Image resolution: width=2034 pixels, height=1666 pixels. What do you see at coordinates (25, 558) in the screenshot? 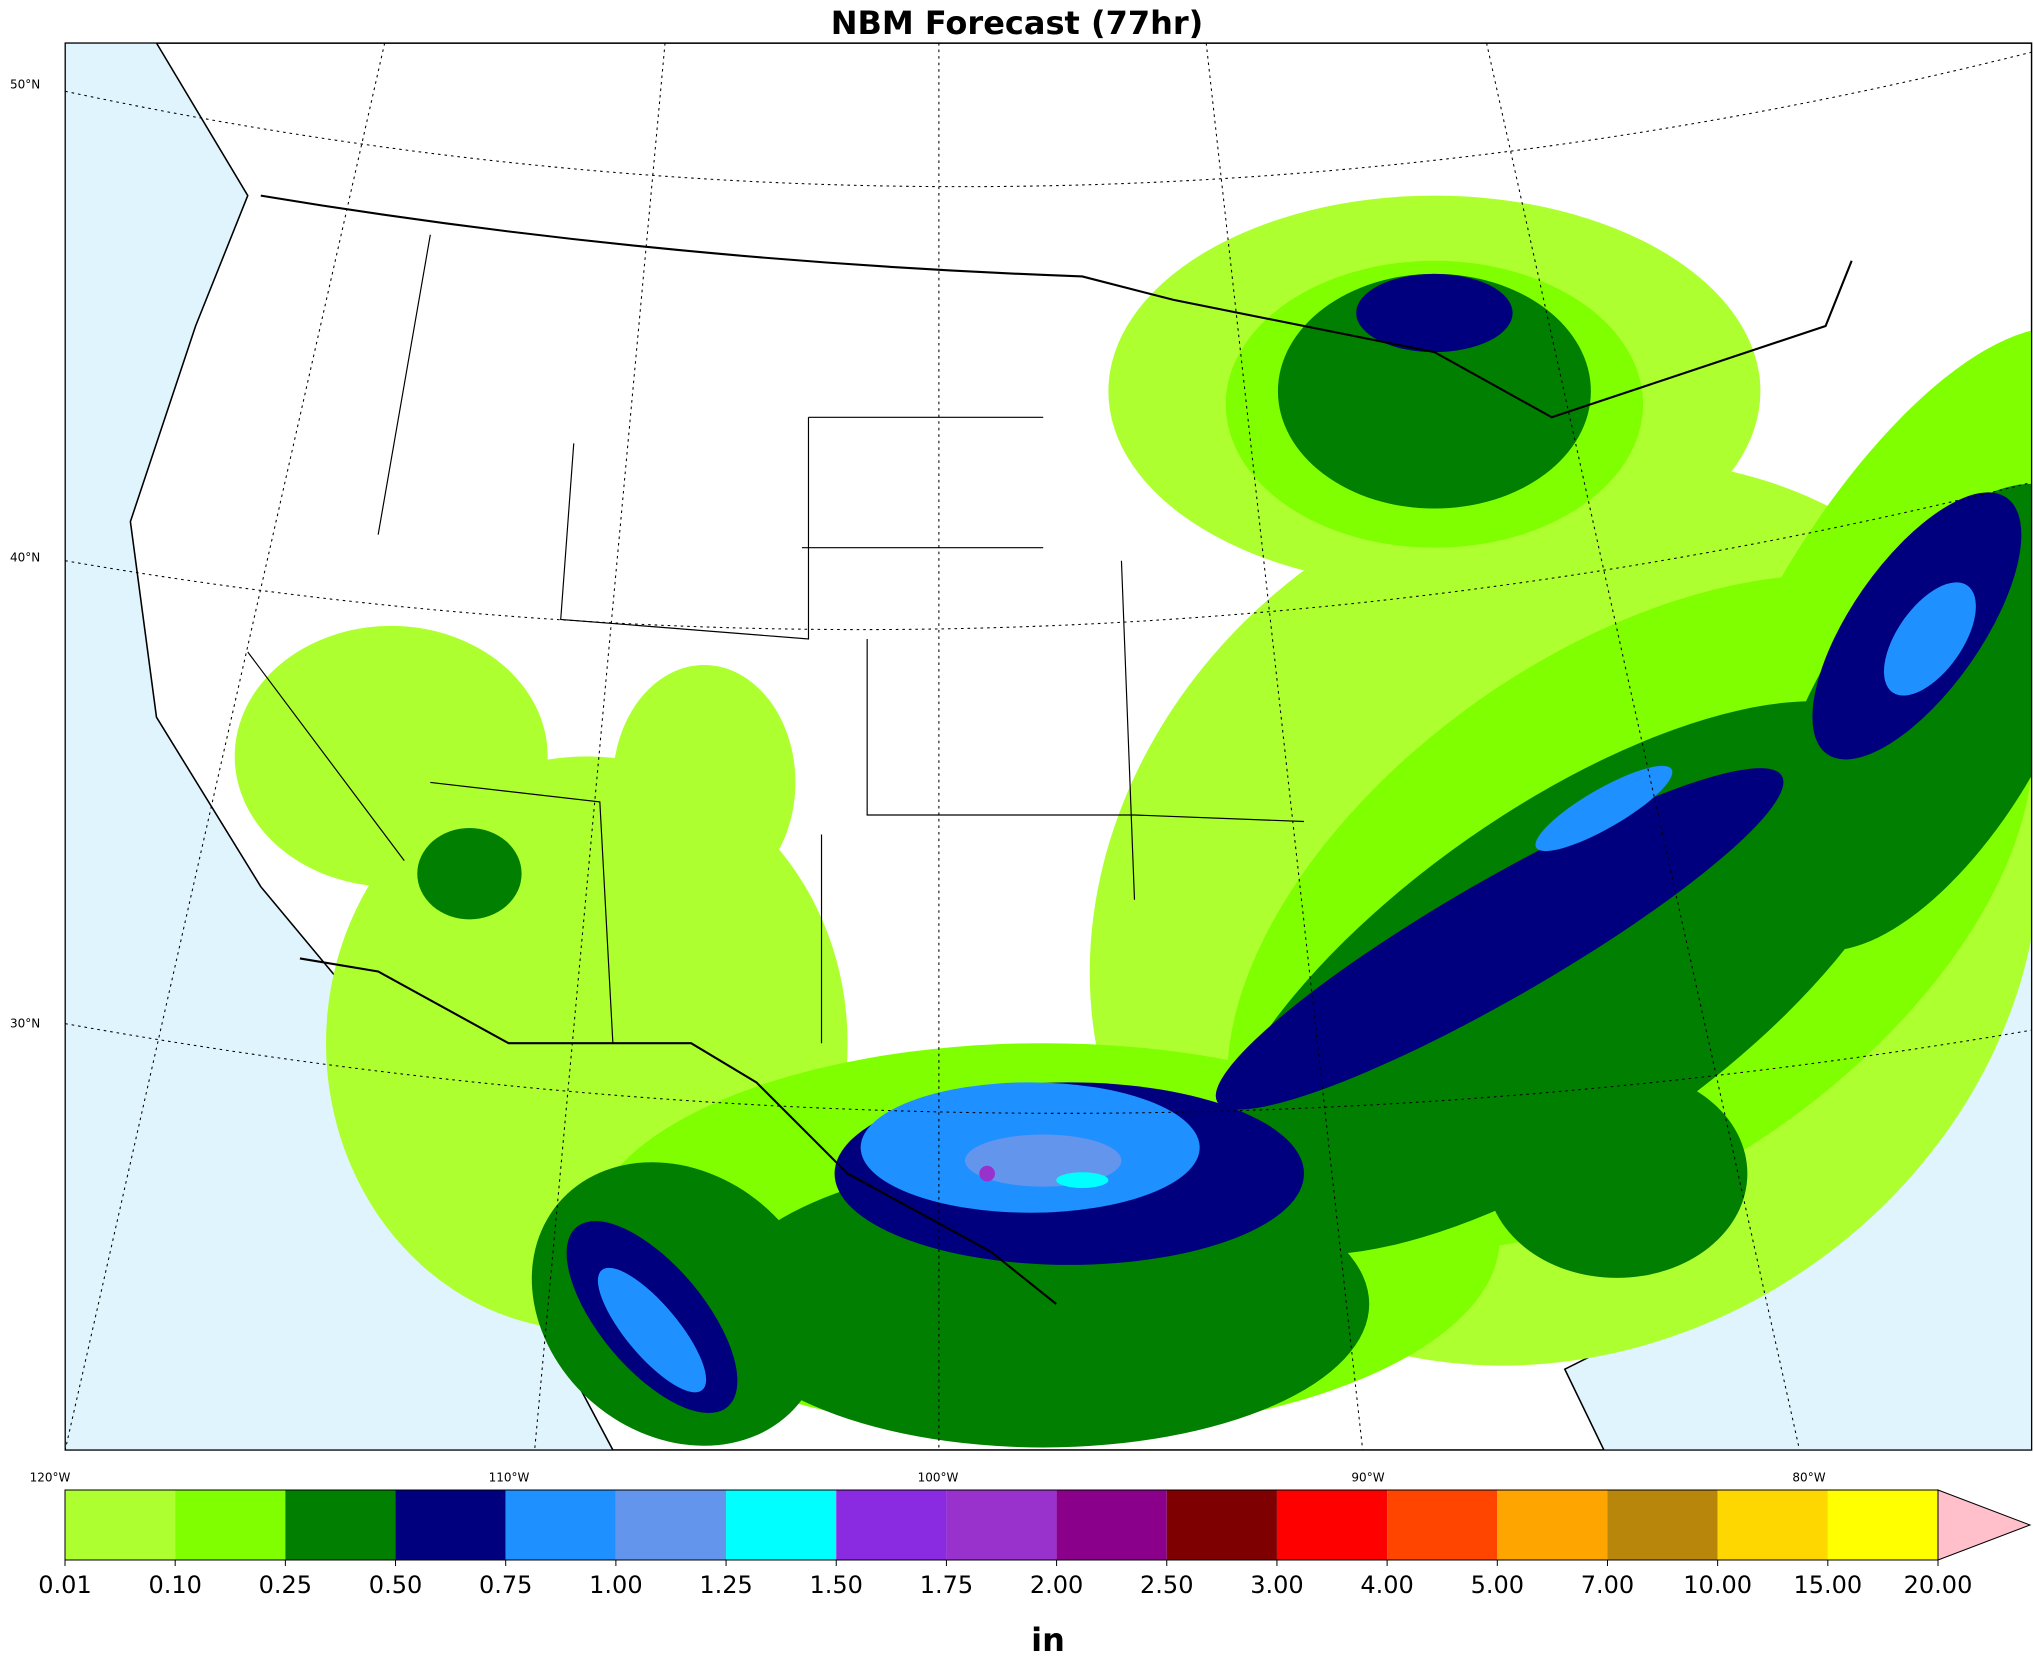
I see `lat-label: 40°N` at bounding box center [25, 558].